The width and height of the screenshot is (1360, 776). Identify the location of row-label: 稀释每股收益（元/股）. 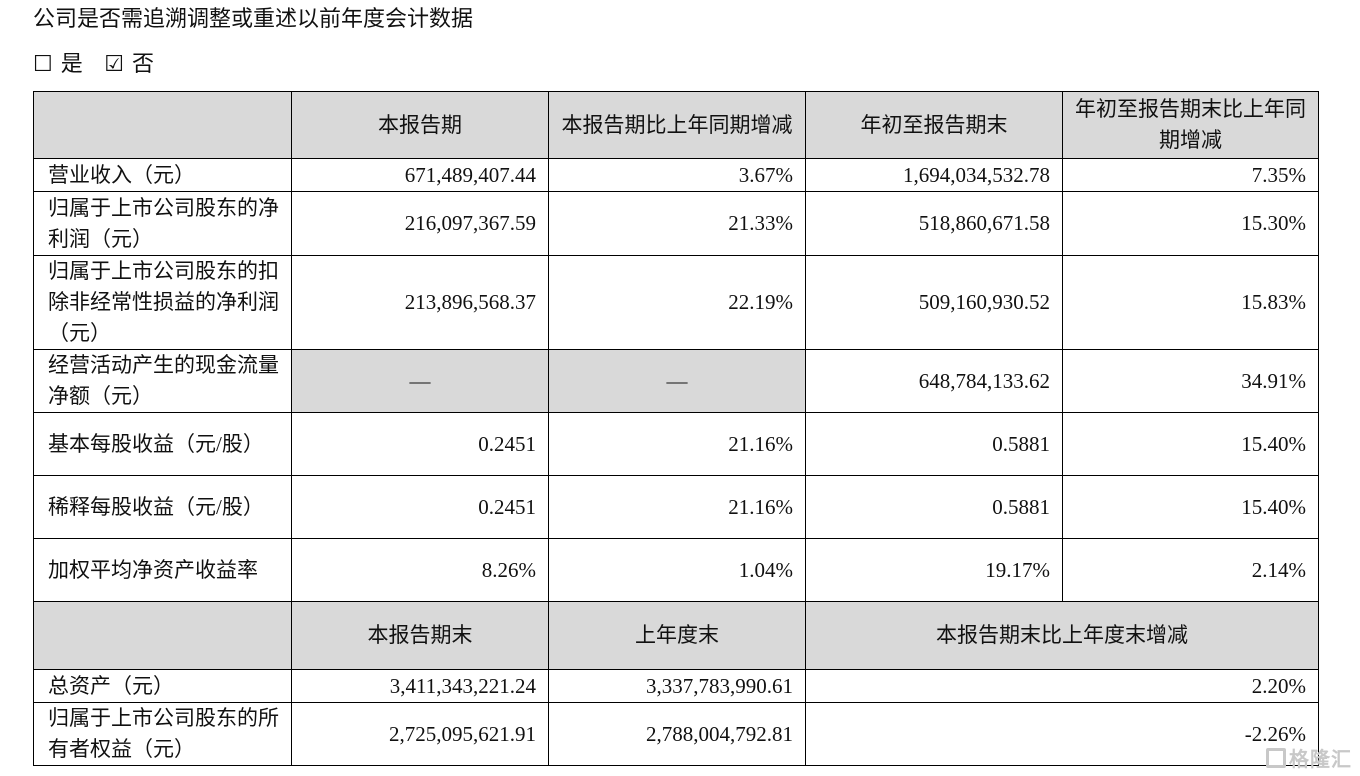
(162, 507).